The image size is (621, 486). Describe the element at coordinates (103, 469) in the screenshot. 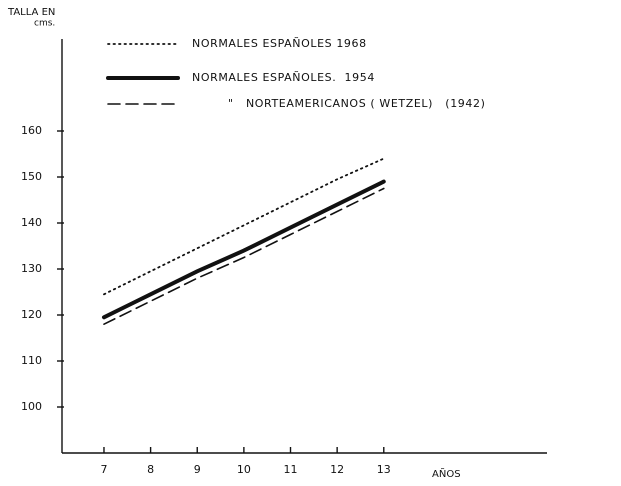

I see `x-tick-label: 7` at that location.